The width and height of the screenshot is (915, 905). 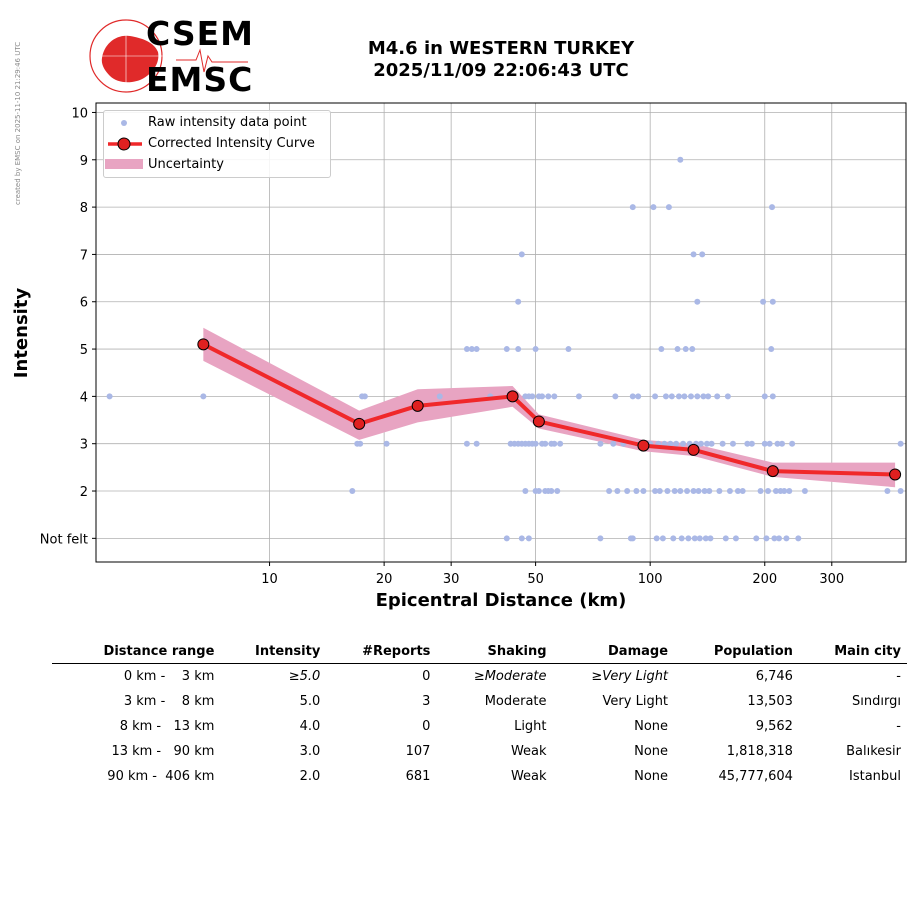 I want to click on cell-shaking: Moderate, so click(x=515, y=701).